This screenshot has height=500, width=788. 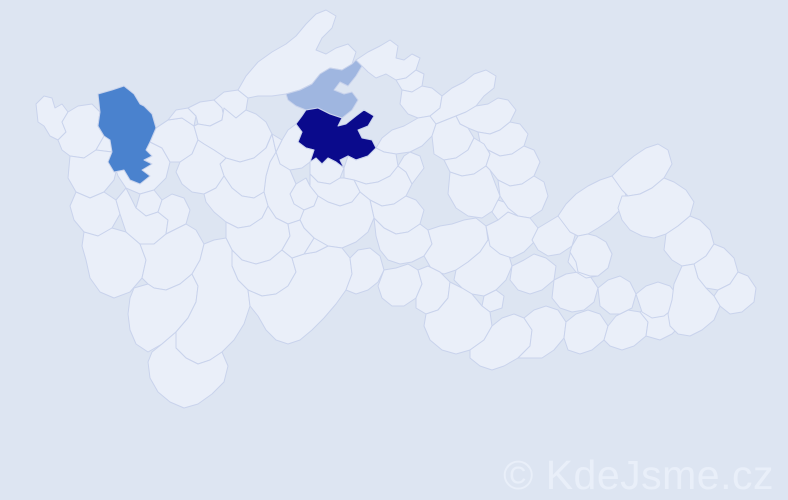 I want to click on district-tabor-main, so click(x=298, y=239).